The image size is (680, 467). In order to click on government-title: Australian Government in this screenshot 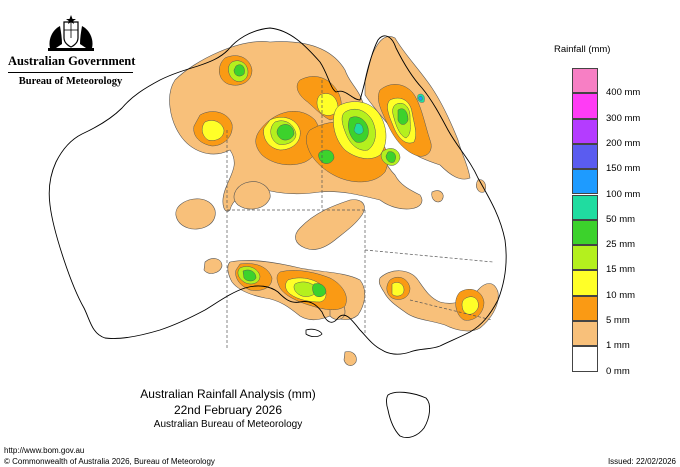, I will do `click(71, 63)`.